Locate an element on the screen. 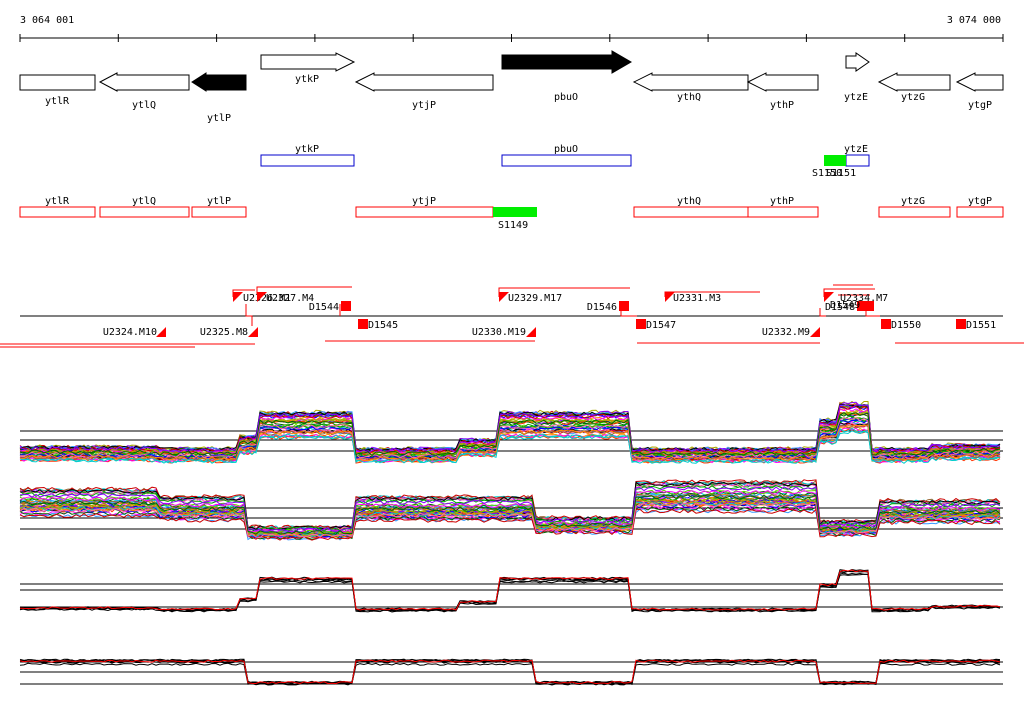 Image resolution: width=1024 pixels, height=714 pixels. lower-feature-U2325.M8: U2325.M8 is located at coordinates (229, 332).